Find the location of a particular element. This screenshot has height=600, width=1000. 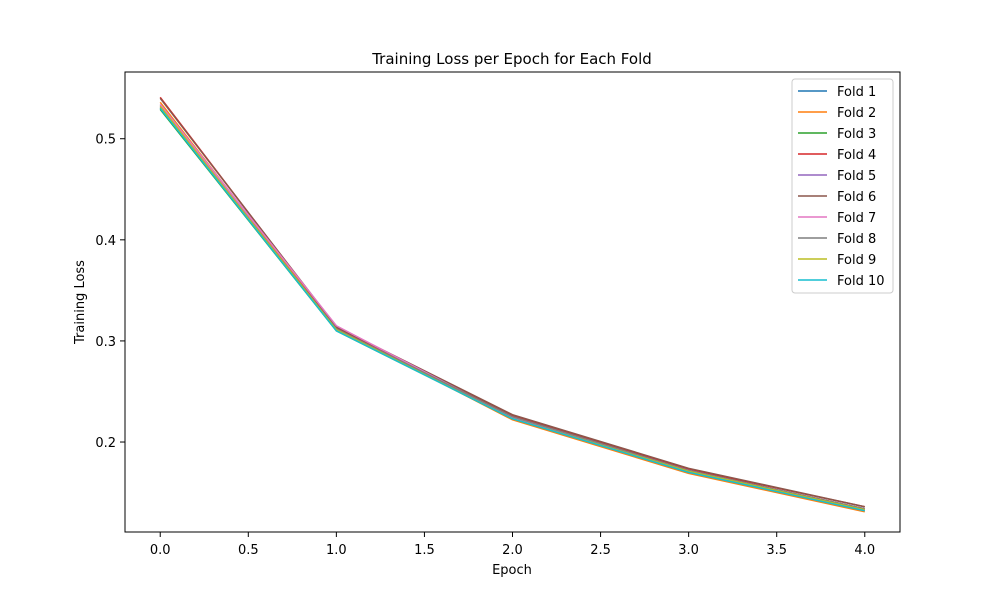

x-axis: 0.0 0.5 1.0 1.5 2.0 2.5 3.0 3.5 4.0 is located at coordinates (512, 545).